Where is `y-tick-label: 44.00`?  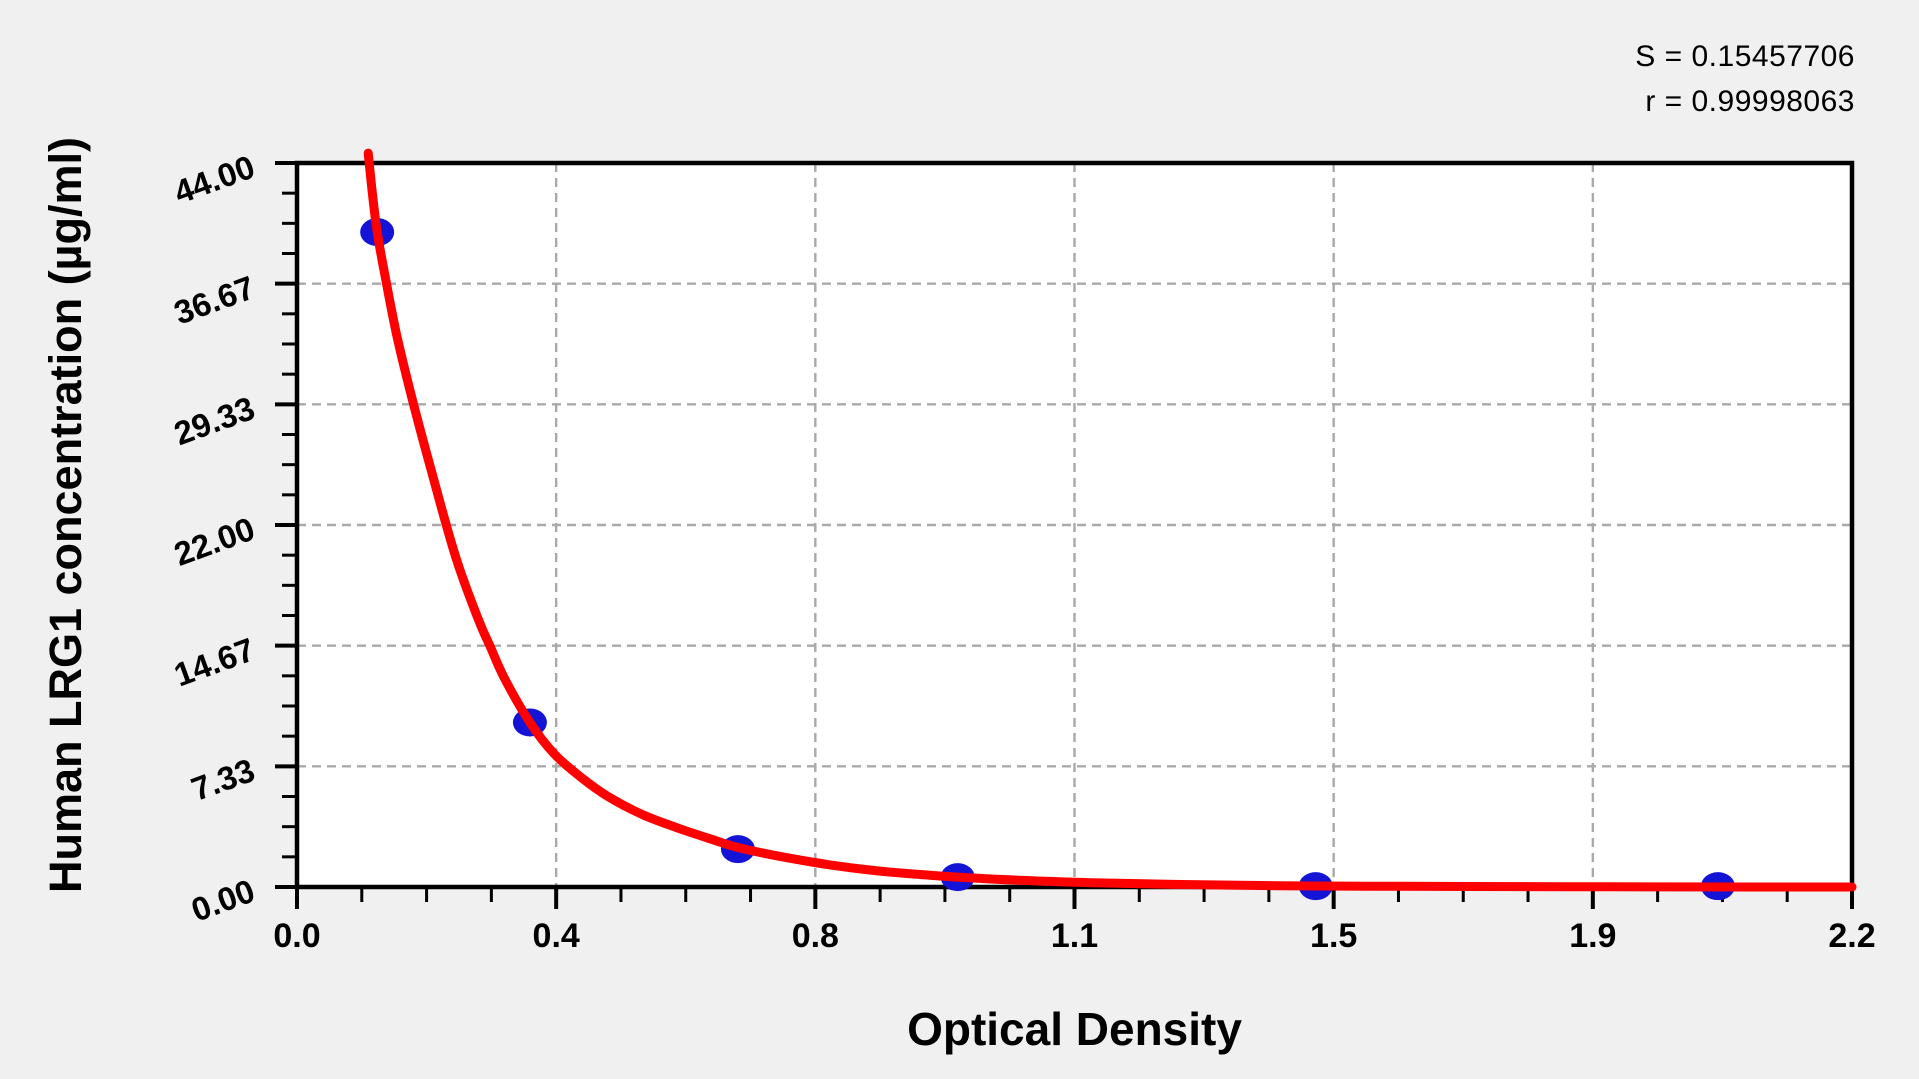
y-tick-label: 44.00 is located at coordinates (214, 179).